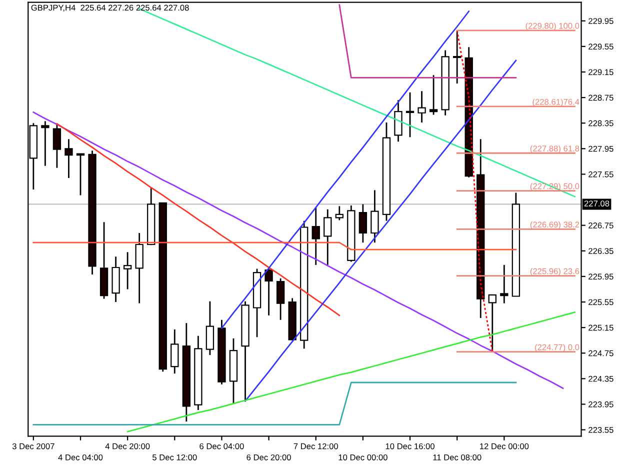  I want to click on y-tick-label: 228.75, so click(601, 97).